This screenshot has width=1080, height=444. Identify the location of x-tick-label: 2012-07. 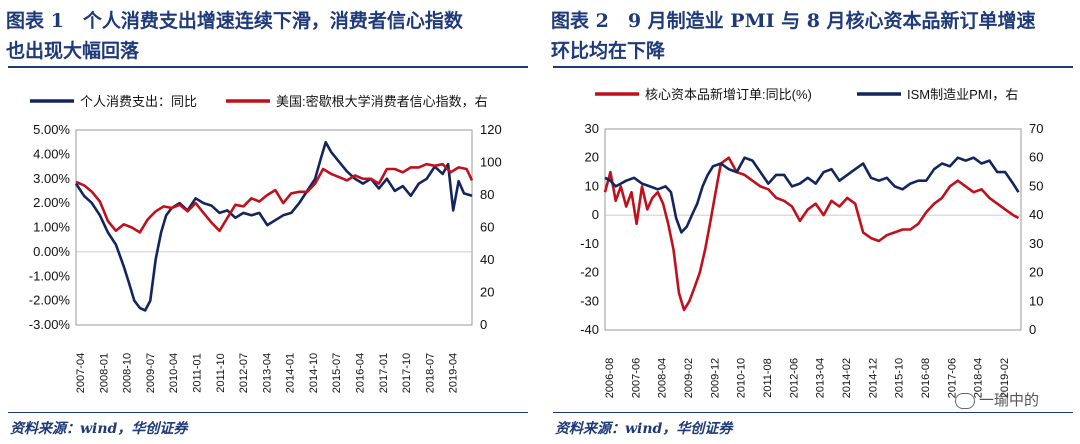
(244, 373).